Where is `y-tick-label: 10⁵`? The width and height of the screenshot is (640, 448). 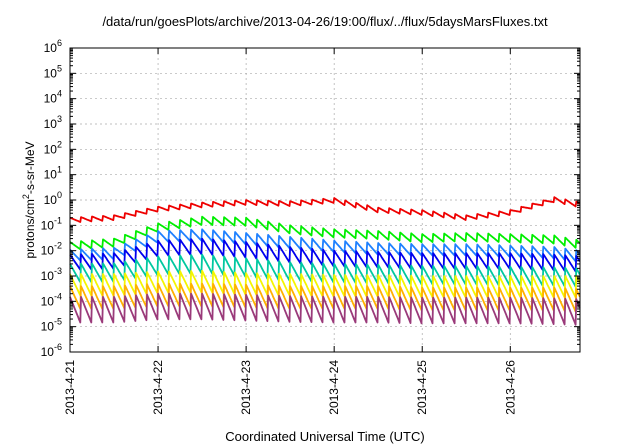 y-tick-label: 10⁵ is located at coordinates (53, 71).